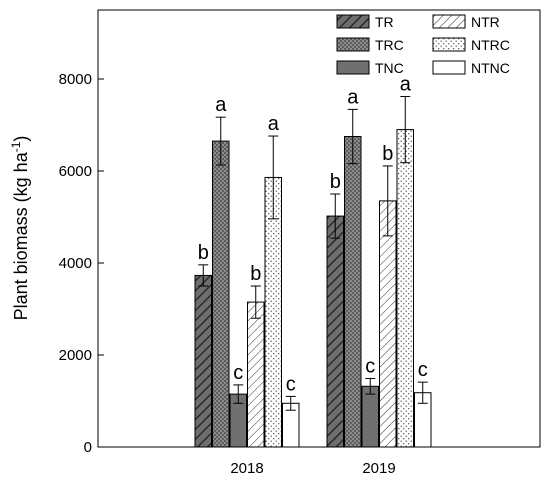  Describe the element at coordinates (203, 361) in the screenshot. I see `bar-tr-2018` at that location.